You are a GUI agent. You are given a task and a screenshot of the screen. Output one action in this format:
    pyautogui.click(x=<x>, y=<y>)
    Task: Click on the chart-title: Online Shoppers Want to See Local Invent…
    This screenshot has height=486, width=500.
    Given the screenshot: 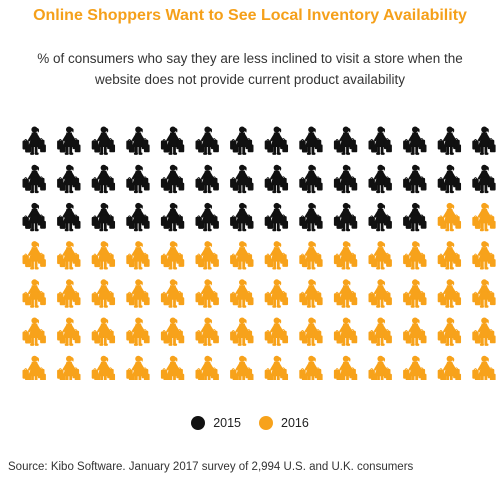 What is the action you would take?
    pyautogui.click(x=250, y=15)
    